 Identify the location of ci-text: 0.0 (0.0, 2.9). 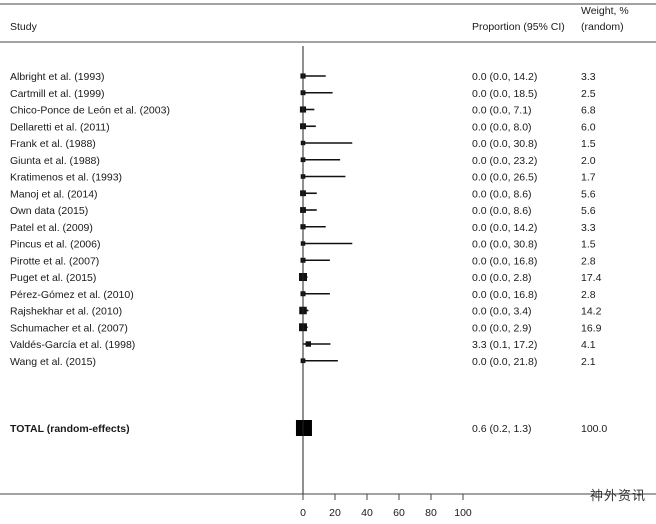
(502, 328).